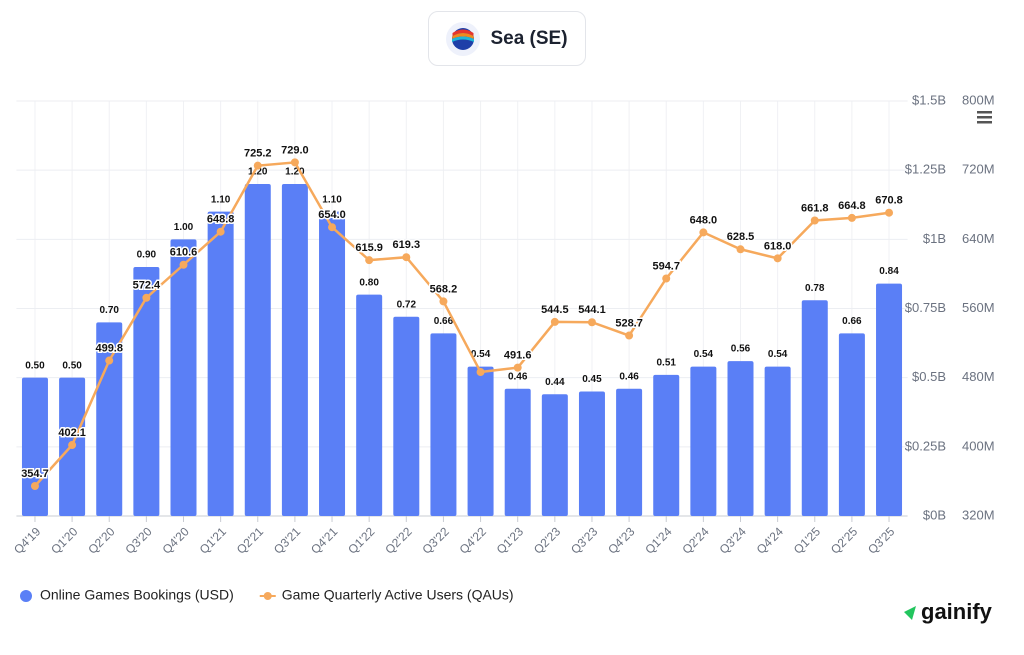  I want to click on brand-mark, so click(910, 613).